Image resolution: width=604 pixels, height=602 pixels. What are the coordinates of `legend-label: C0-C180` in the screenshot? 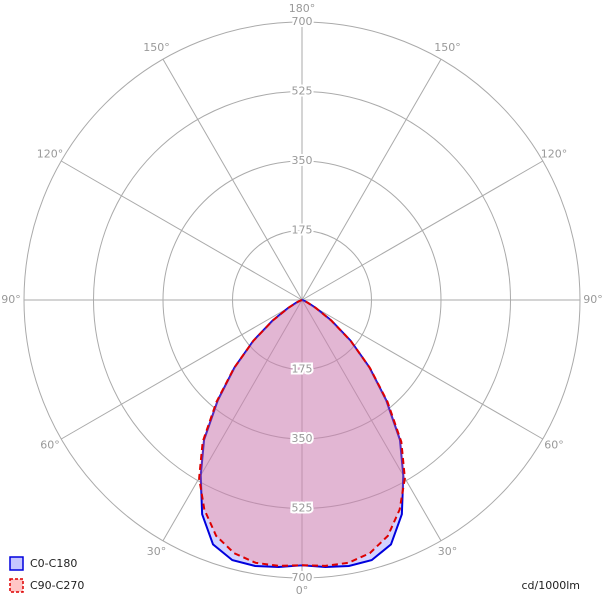 It's located at (53, 563).